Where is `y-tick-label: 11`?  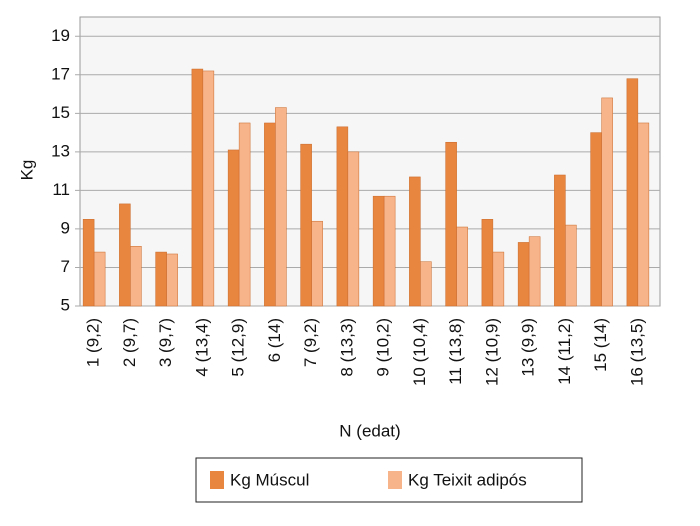
y-tick-label: 11 is located at coordinates (61, 189).